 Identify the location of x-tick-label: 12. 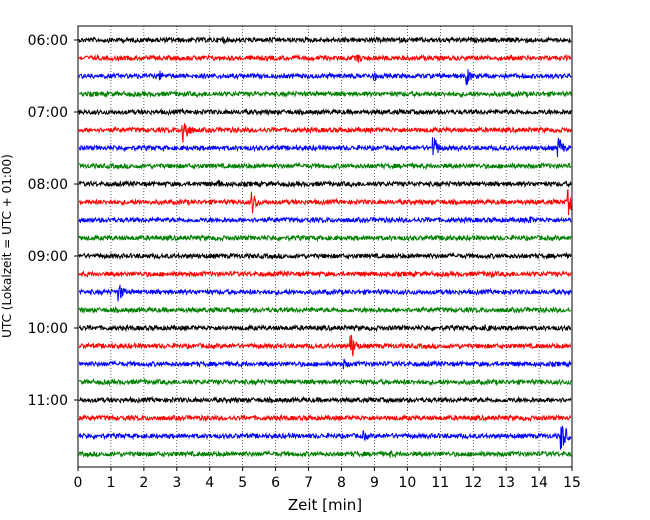
(473, 483).